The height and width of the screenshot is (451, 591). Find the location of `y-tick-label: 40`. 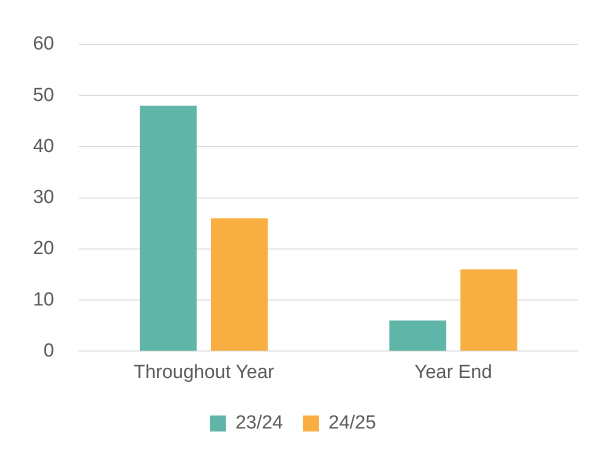

y-tick-label: 40 is located at coordinates (43, 146).